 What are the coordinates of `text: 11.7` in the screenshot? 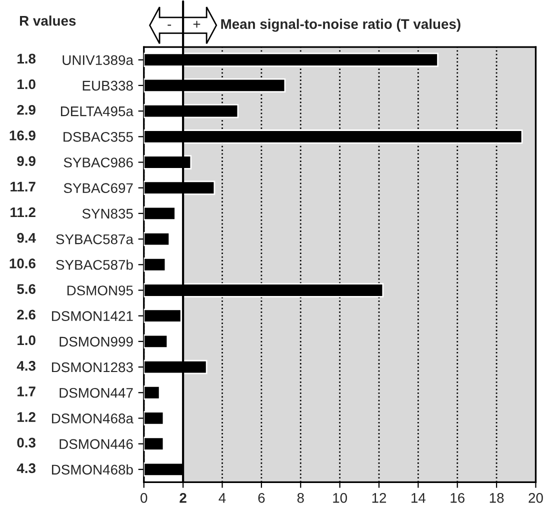 It's located at (23, 187).